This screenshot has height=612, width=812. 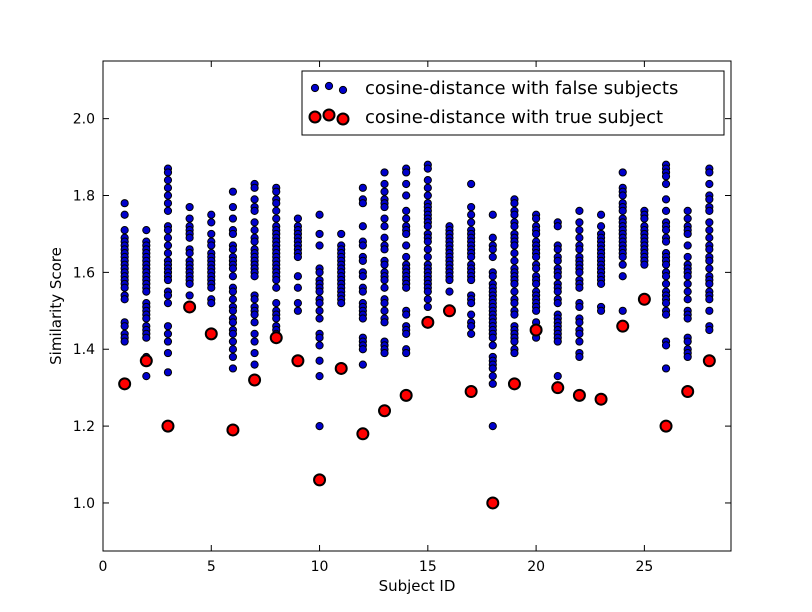 What do you see at coordinates (417, 586) in the screenshot?
I see `x-axis-title: Subject ID` at bounding box center [417, 586].